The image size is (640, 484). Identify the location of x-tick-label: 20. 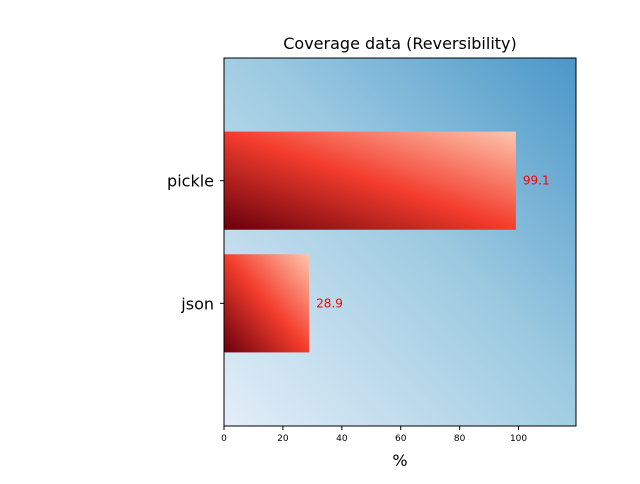
(283, 439).